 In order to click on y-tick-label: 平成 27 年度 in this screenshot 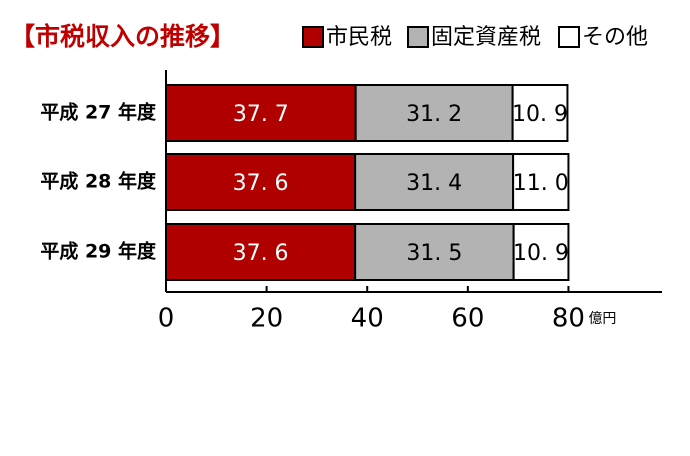, I will do `click(98, 112)`.